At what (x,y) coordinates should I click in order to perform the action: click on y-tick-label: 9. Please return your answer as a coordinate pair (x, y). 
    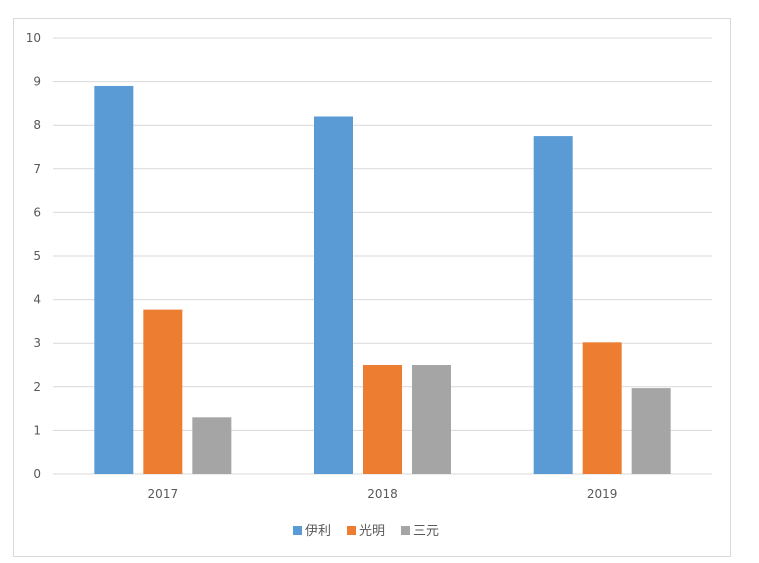
    Looking at the image, I should click on (37, 82).